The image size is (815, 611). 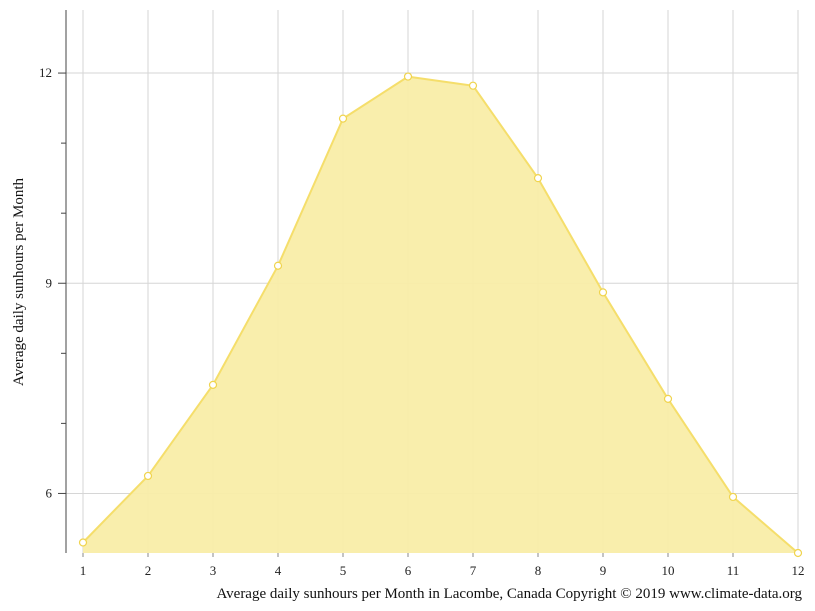 I want to click on x-tick-label: 12, so click(x=798, y=570).